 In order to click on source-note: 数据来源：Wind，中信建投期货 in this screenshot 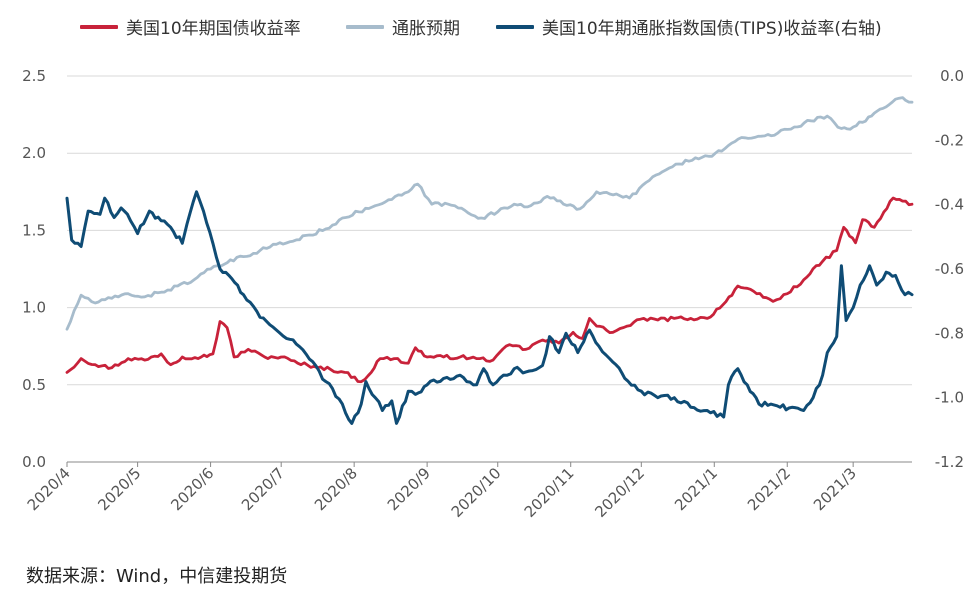, I will do `click(157, 576)`.